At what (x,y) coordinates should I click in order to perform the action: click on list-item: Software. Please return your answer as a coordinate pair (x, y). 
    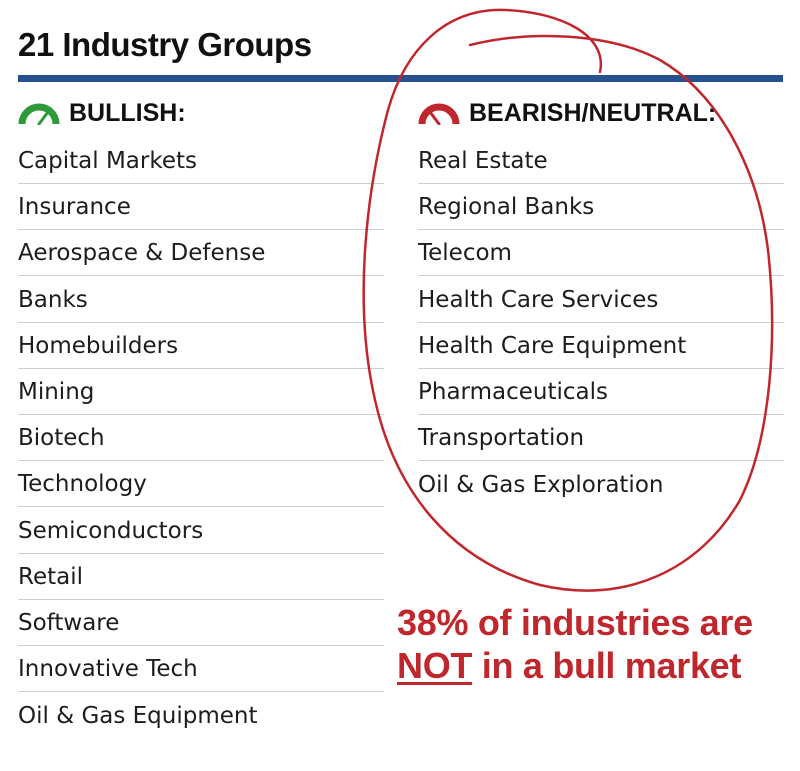
    Looking at the image, I should click on (201, 623).